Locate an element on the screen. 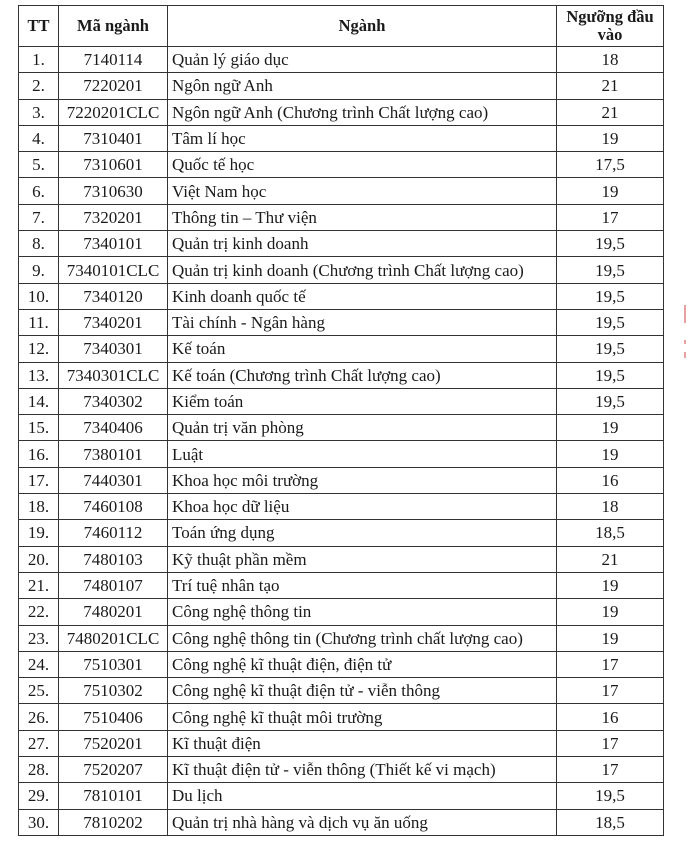 This screenshot has width=690, height=855. table-row: 11. 7340201 Tài chính - Ngân hàng 19,5 is located at coordinates (341, 322).